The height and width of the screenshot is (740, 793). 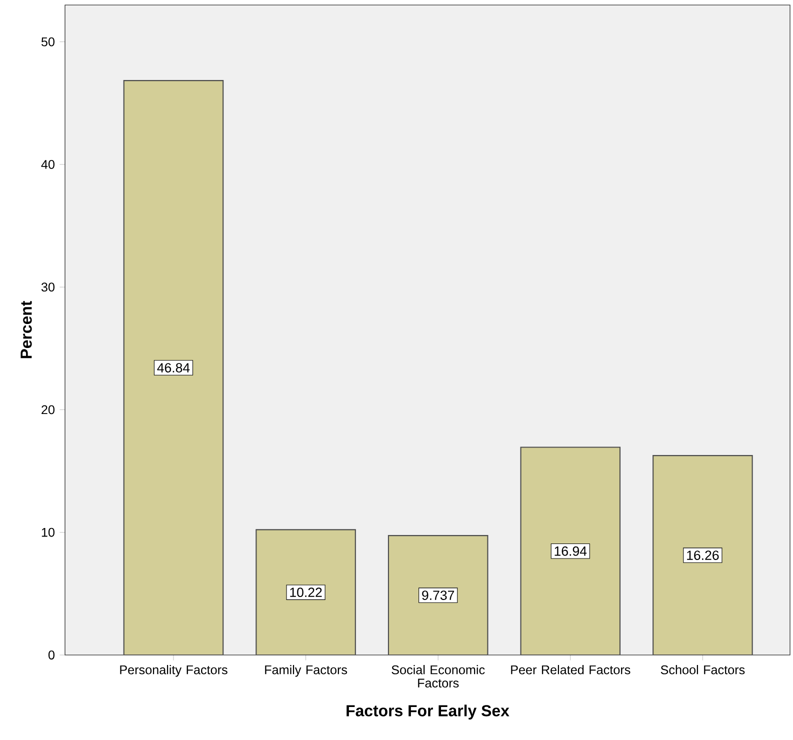 What do you see at coordinates (438, 676) in the screenshot?
I see `x-tick-label: Social Economic Factors` at bounding box center [438, 676].